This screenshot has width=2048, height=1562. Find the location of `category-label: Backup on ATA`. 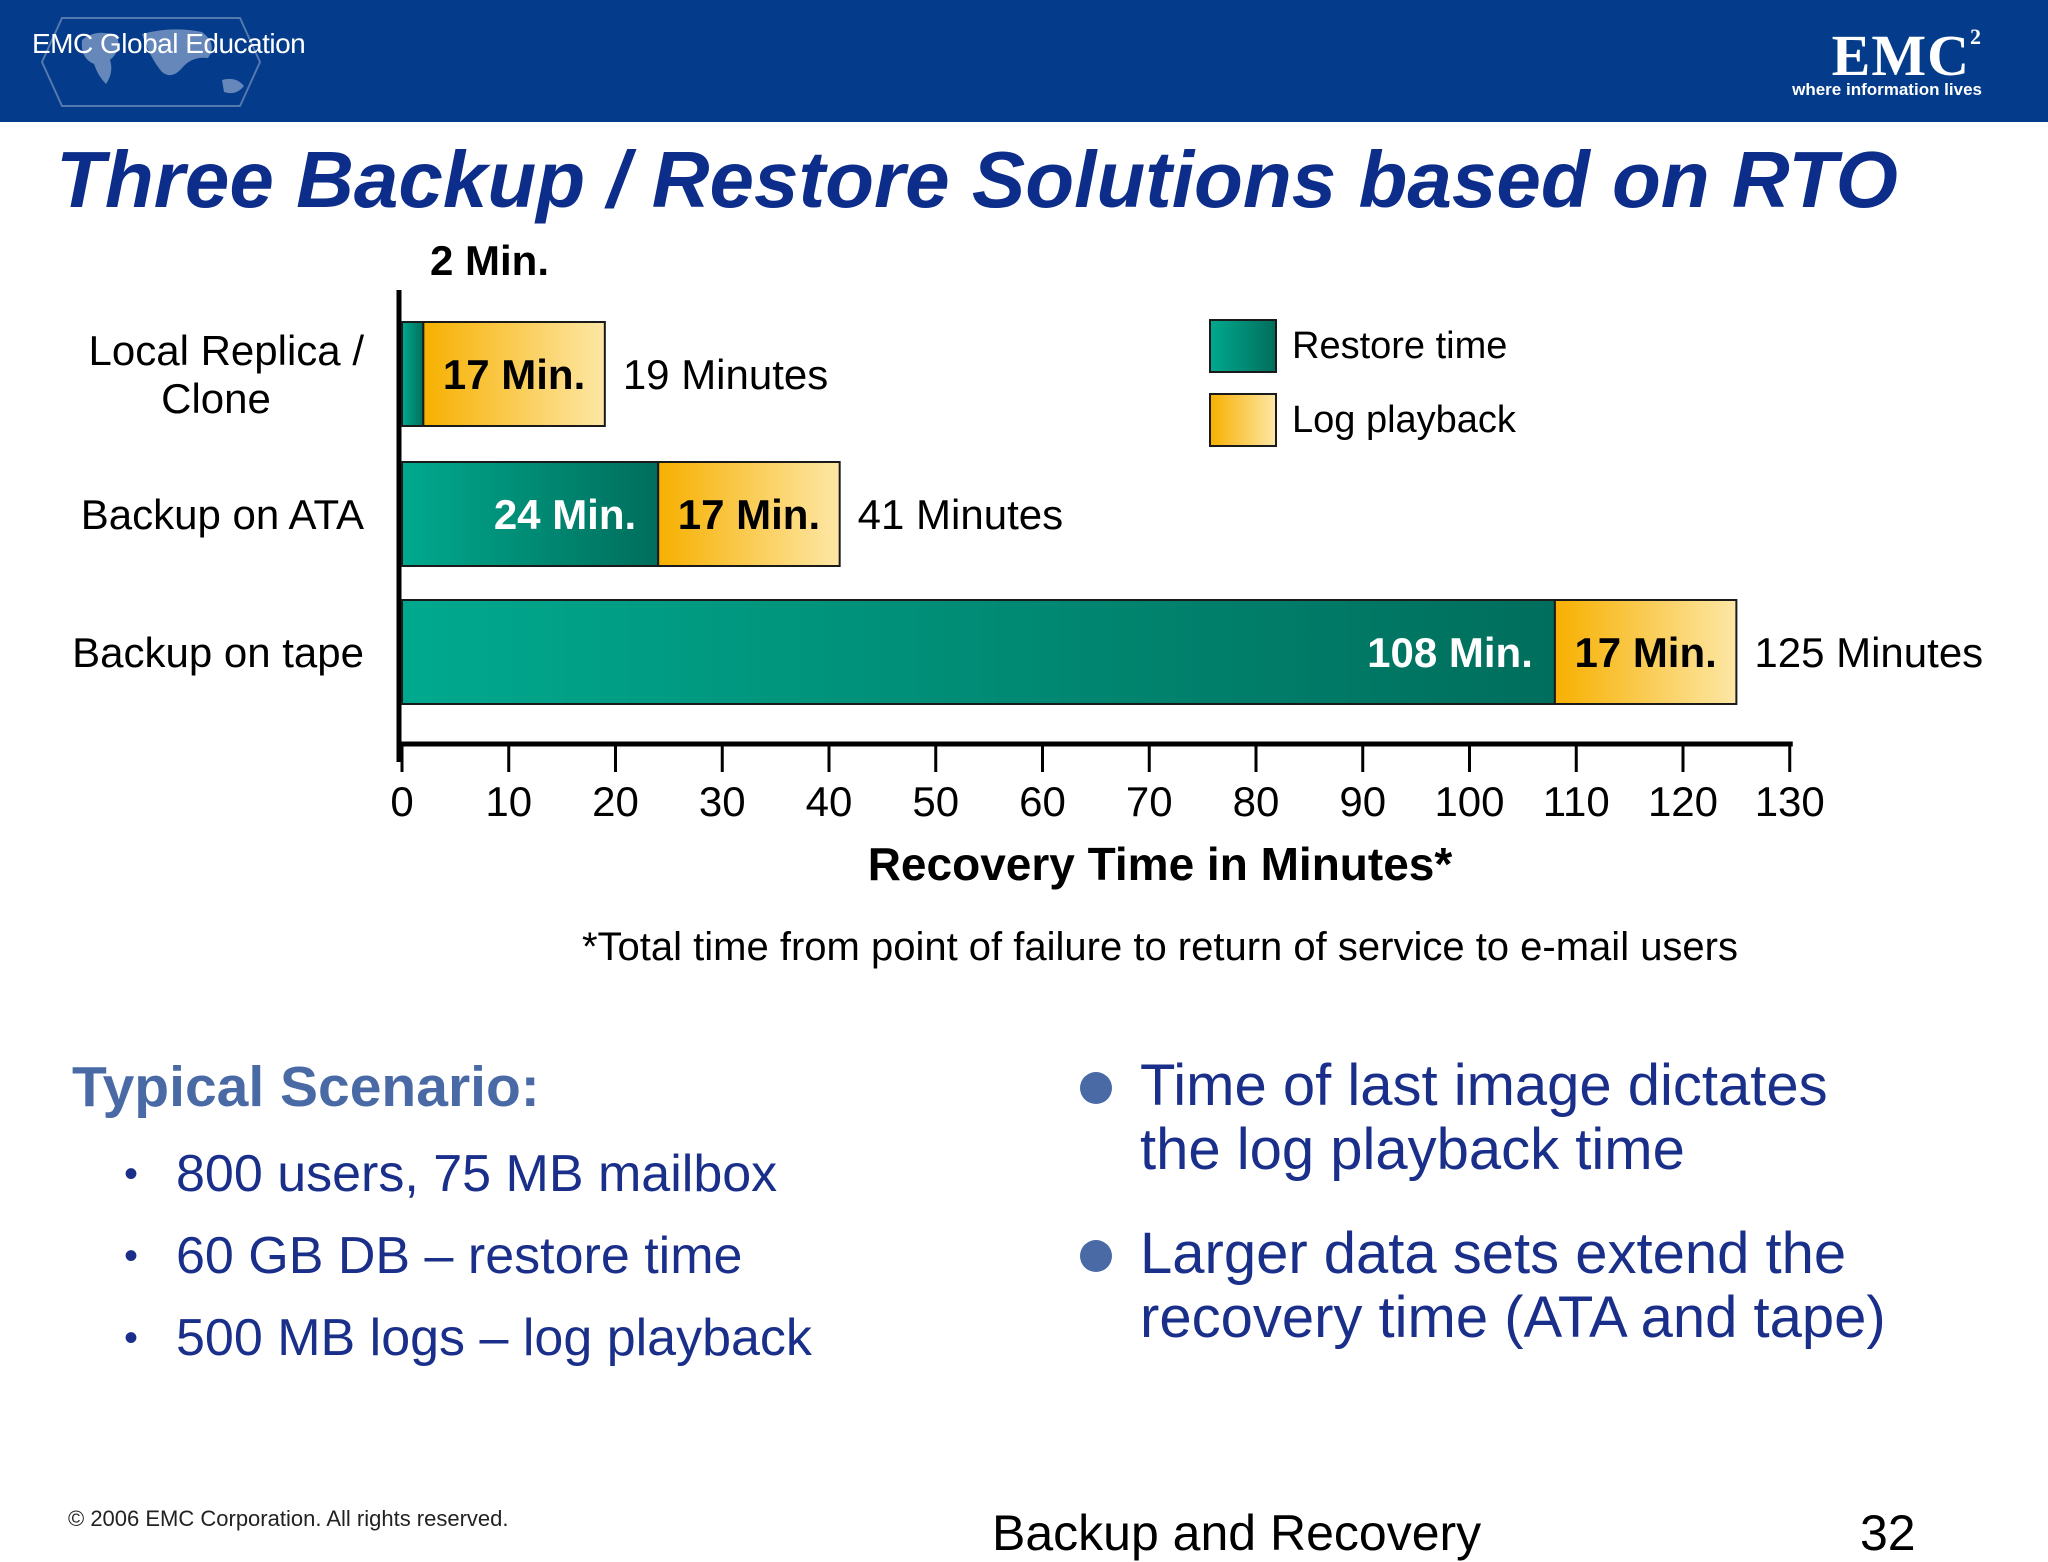

category-label: Backup on ATA is located at coordinates (222, 514).